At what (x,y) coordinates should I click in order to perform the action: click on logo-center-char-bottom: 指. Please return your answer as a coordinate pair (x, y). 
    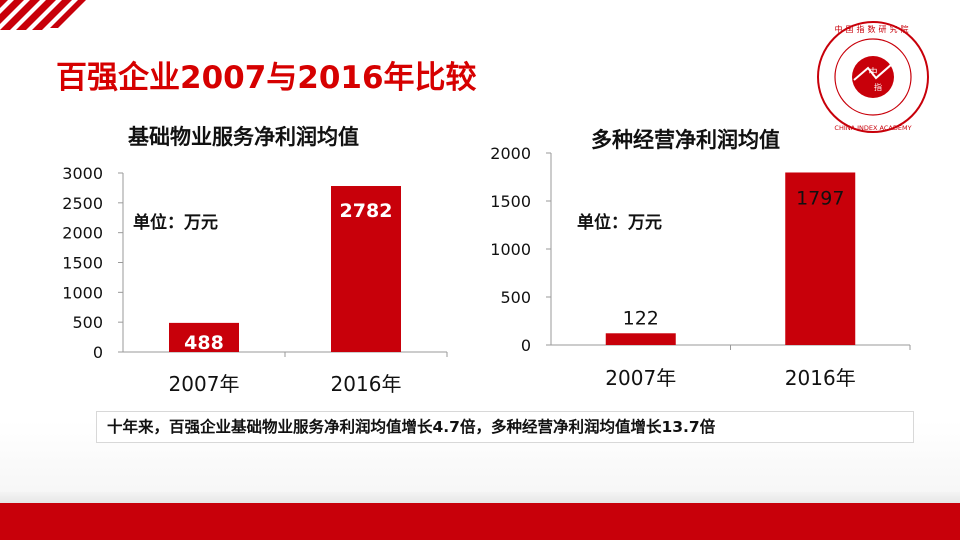
    Looking at the image, I should click on (878, 87).